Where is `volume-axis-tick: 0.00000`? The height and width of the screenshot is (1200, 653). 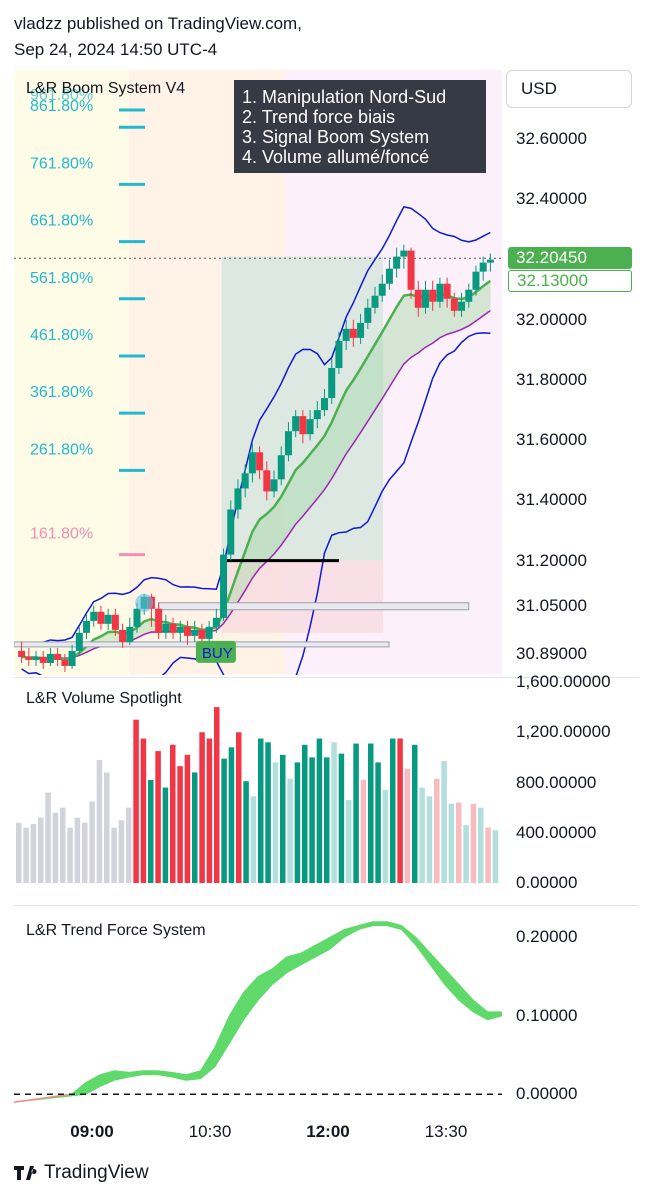 volume-axis-tick: 0.00000 is located at coordinates (547, 882).